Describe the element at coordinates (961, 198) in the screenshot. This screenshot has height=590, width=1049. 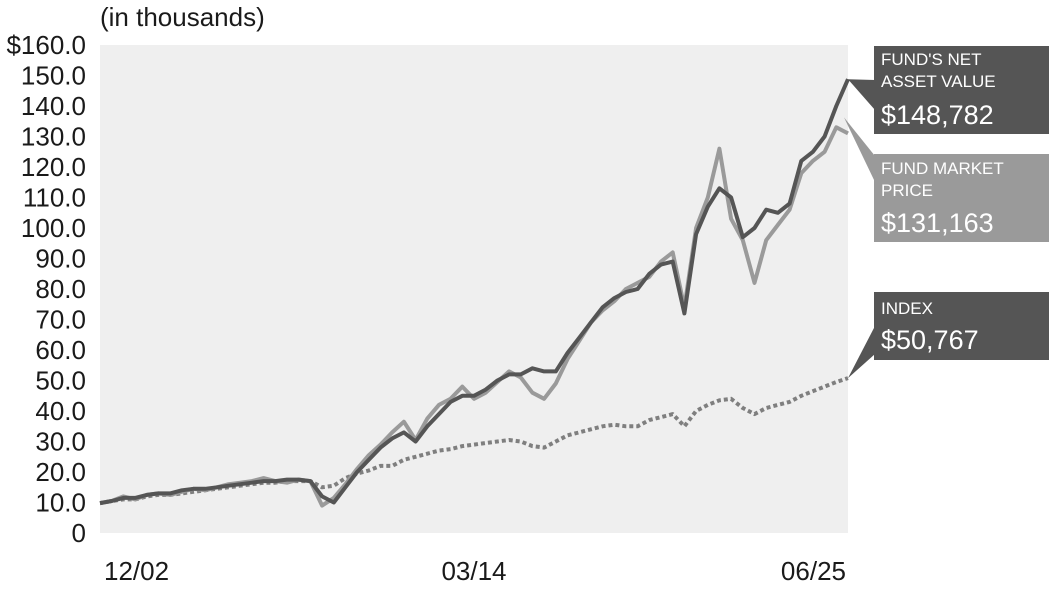
I see `callout-market-box` at that location.